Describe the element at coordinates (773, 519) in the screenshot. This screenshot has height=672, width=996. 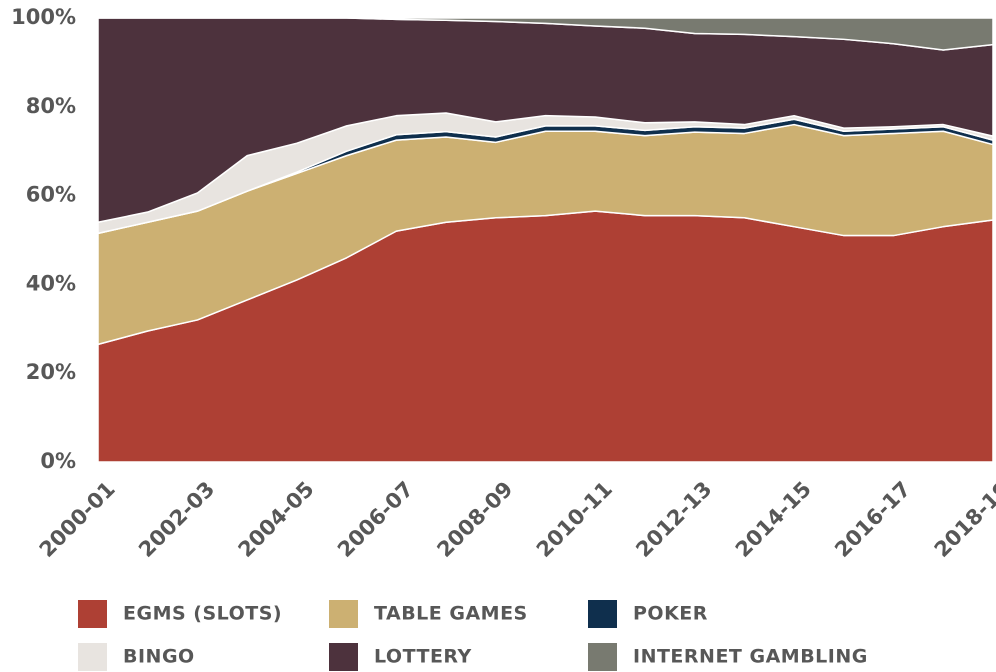
I see `x-tick-label: 2014-15` at that location.